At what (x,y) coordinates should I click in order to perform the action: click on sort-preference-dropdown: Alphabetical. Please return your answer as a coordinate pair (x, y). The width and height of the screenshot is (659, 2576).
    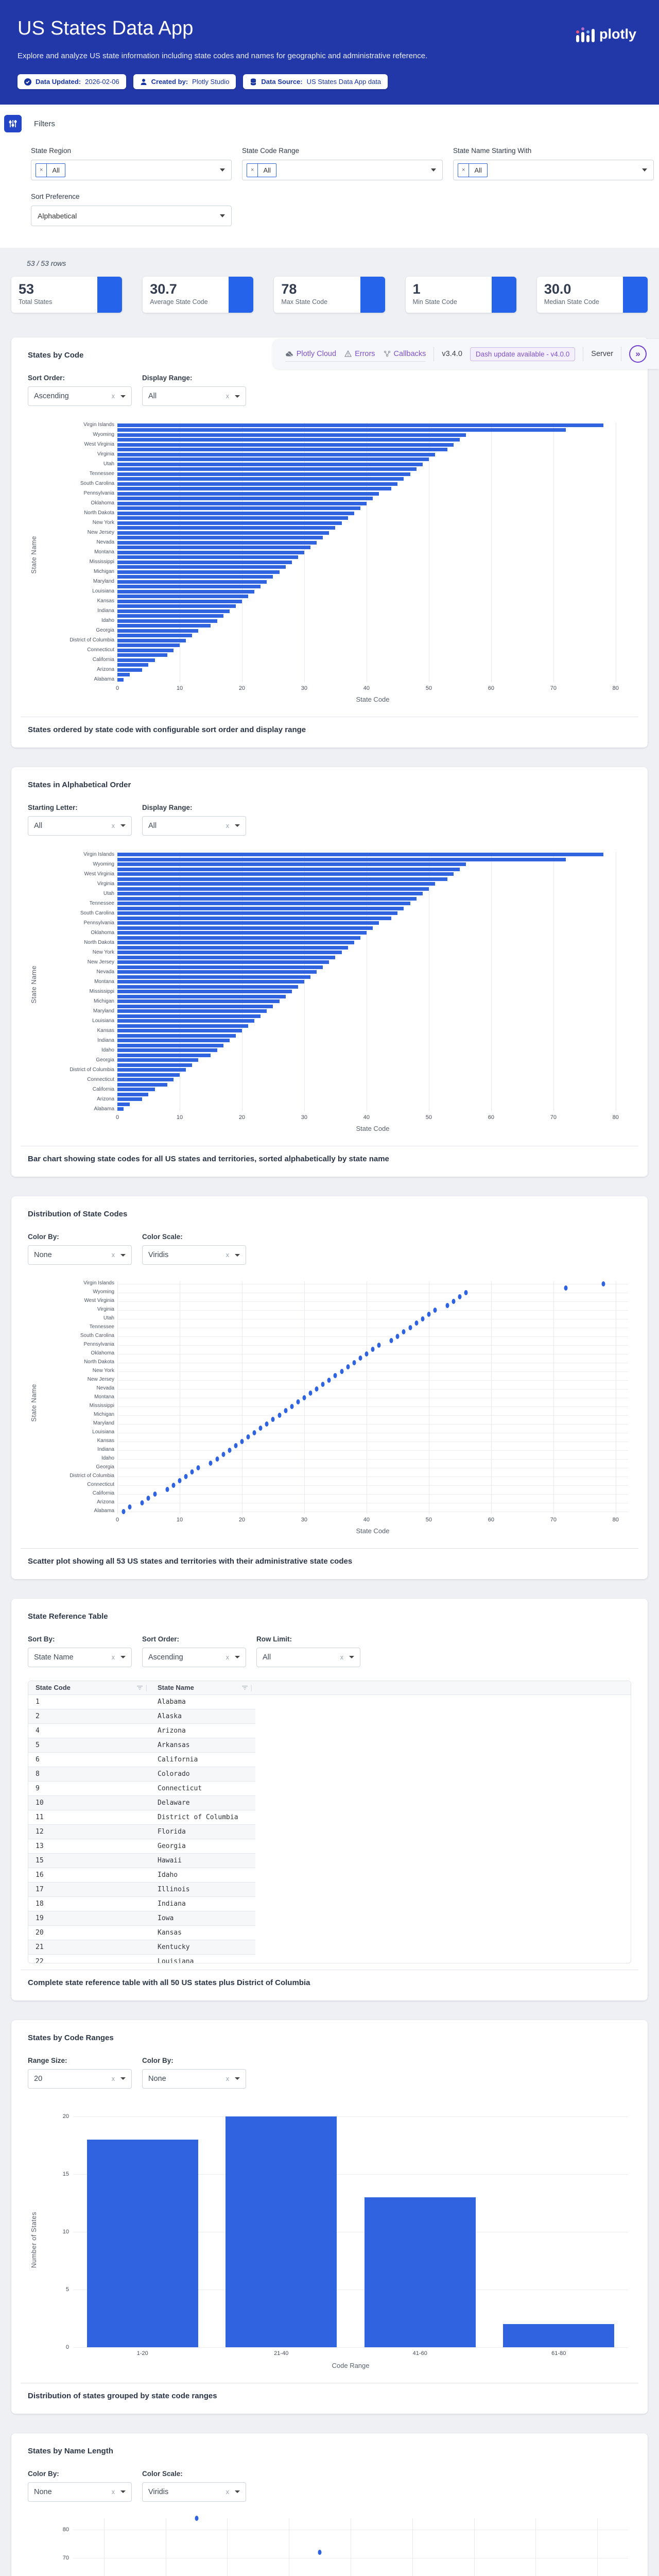
    Looking at the image, I should click on (131, 216).